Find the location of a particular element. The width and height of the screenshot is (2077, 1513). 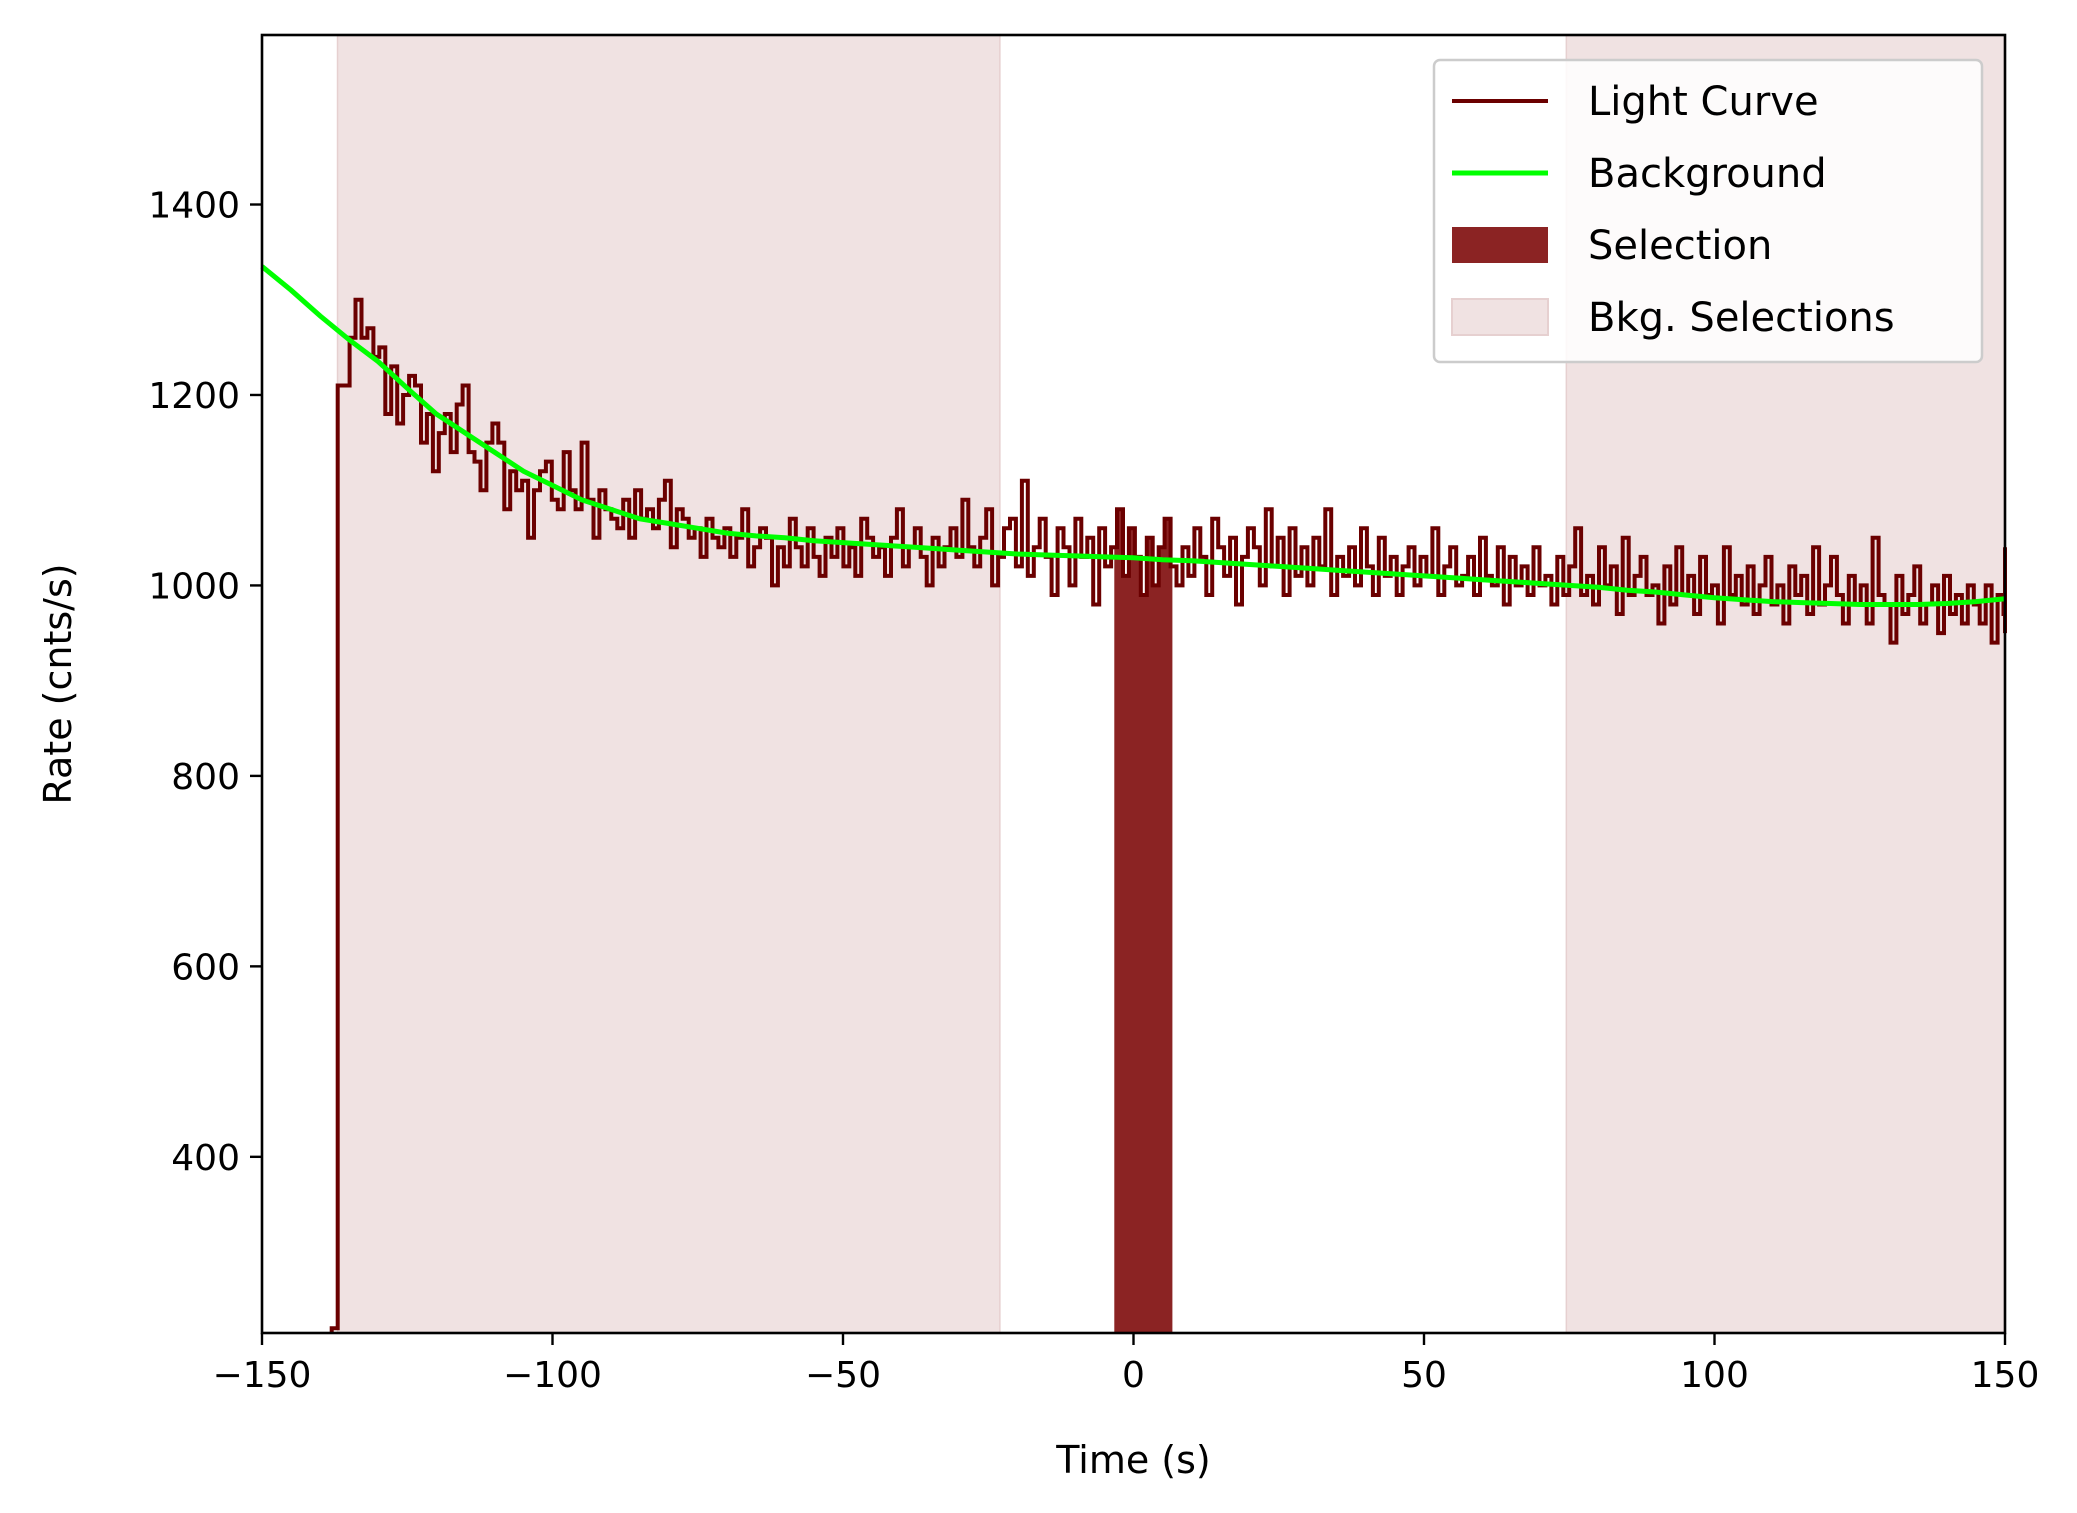

y-tick-label: 1200 is located at coordinates (194, 396).